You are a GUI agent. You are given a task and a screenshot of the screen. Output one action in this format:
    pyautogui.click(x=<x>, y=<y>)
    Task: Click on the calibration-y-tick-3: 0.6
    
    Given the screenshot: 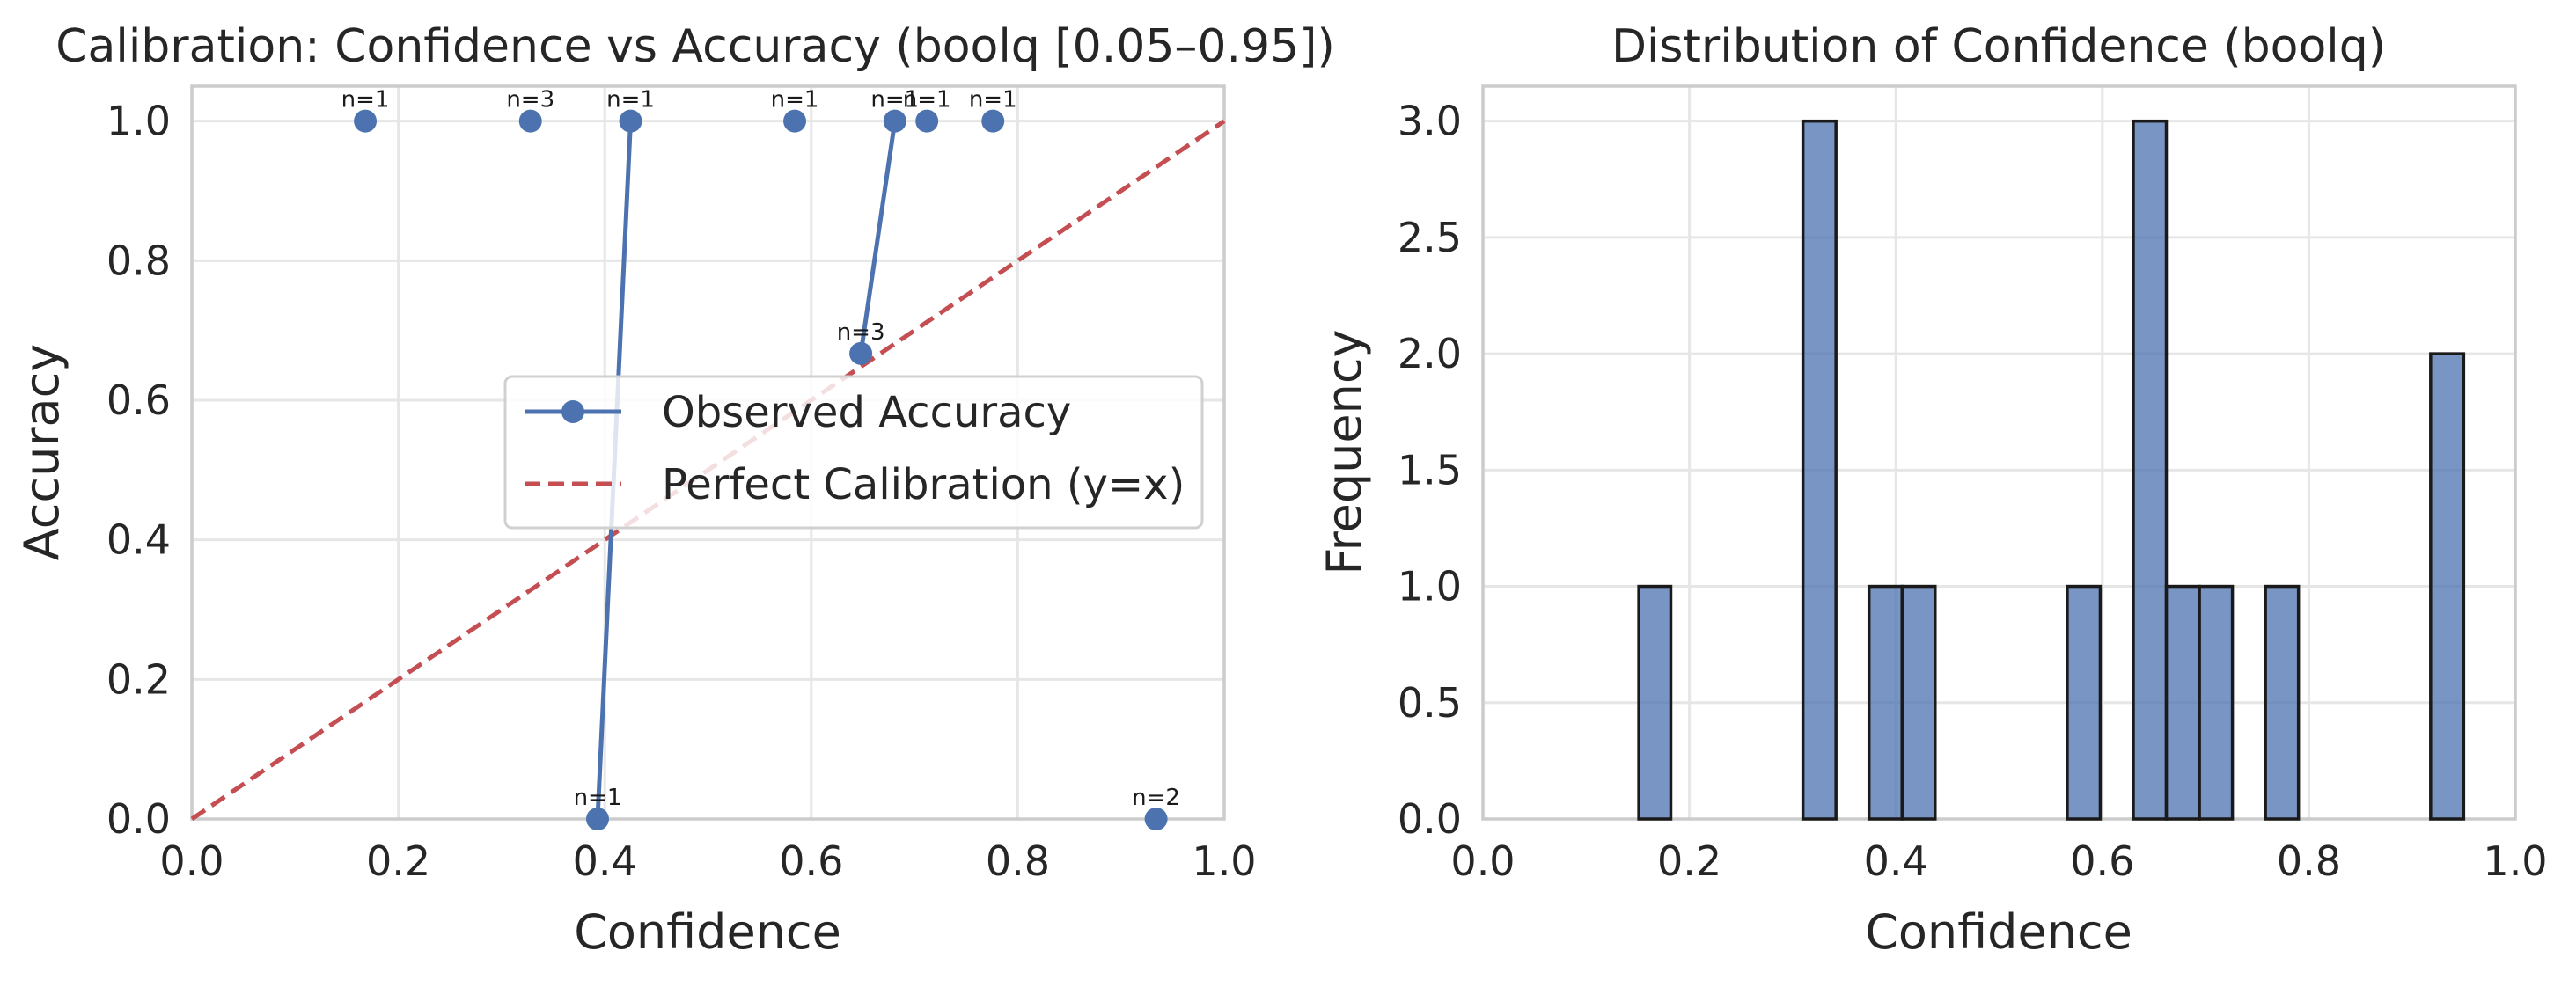 What is the action you would take?
    pyautogui.click(x=138, y=400)
    